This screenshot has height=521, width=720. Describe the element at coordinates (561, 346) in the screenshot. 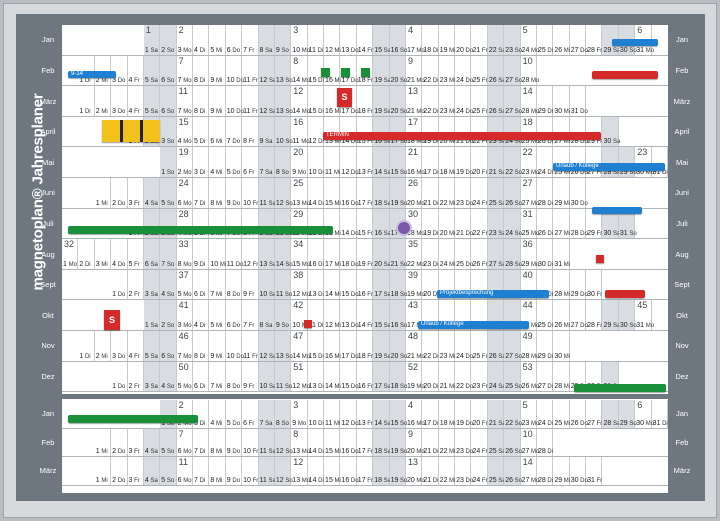

I see `day-cell: 30 Mi` at that location.